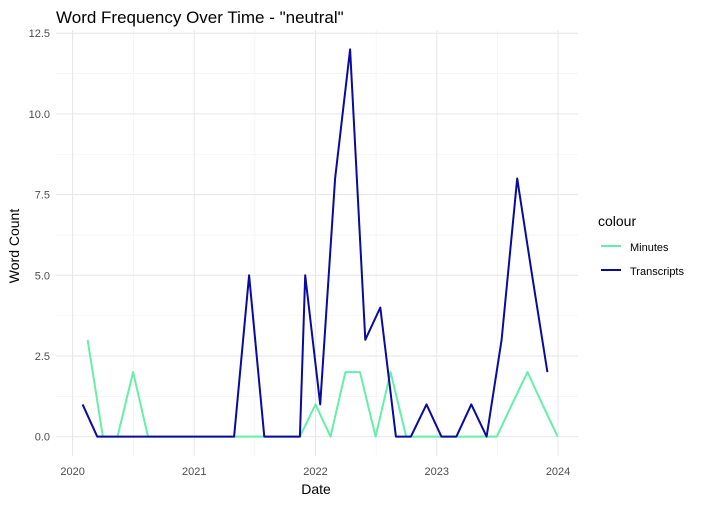 Image resolution: width=707 pixels, height=505 pixels. Describe the element at coordinates (437, 472) in the screenshot. I see `x-tick-label: 2023` at that location.